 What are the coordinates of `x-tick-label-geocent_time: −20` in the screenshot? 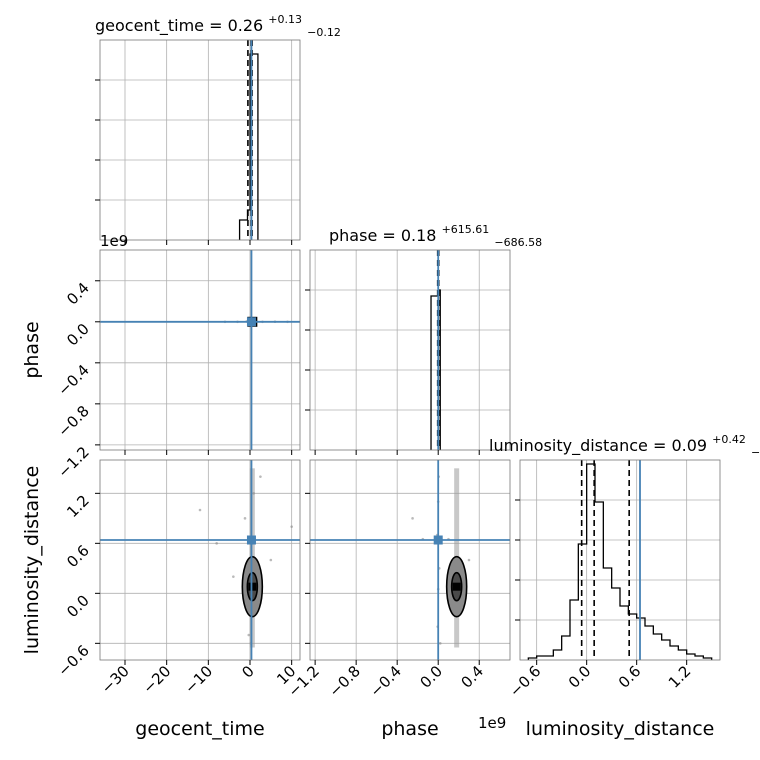 It's located at (156, 679).